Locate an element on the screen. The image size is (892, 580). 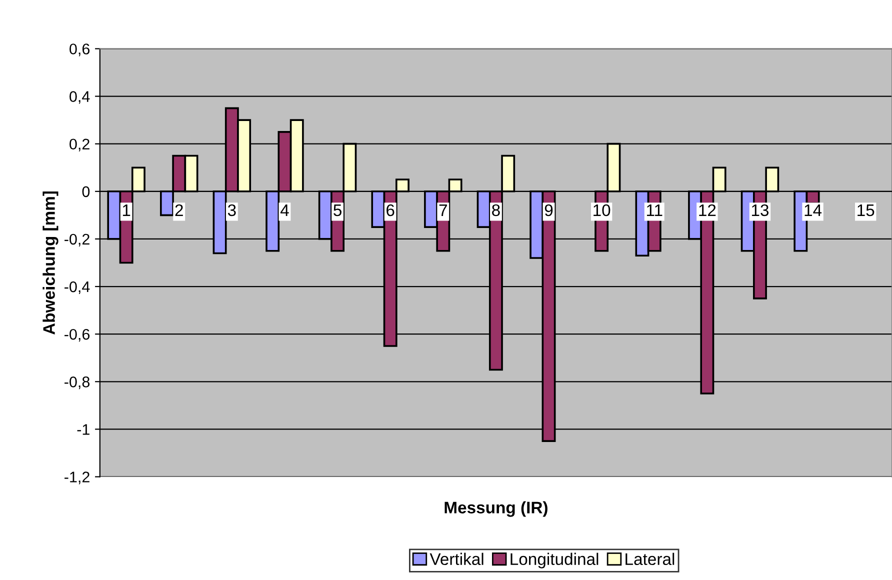
x-axis-title: Messung (IR) is located at coordinates (496, 509).